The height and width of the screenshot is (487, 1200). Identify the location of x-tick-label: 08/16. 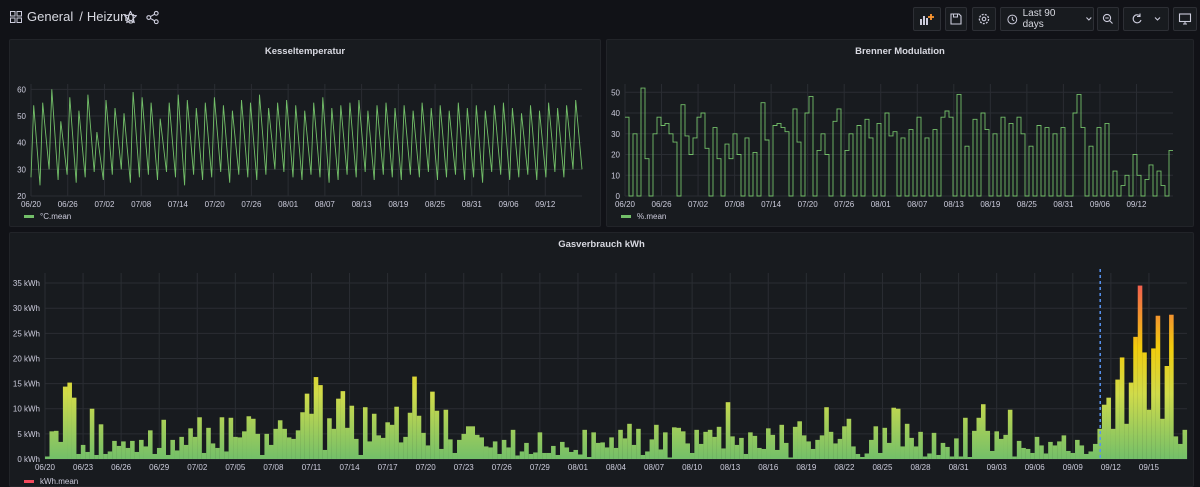
(768, 467).